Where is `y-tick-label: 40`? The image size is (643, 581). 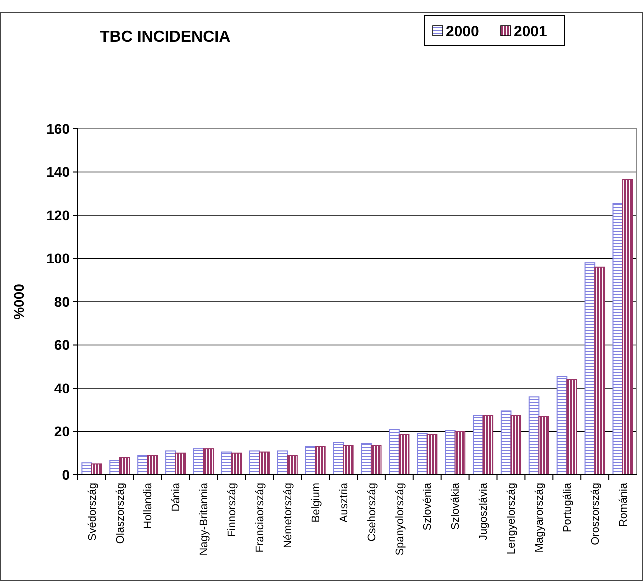
y-tick-label: 40 is located at coordinates (62, 388).